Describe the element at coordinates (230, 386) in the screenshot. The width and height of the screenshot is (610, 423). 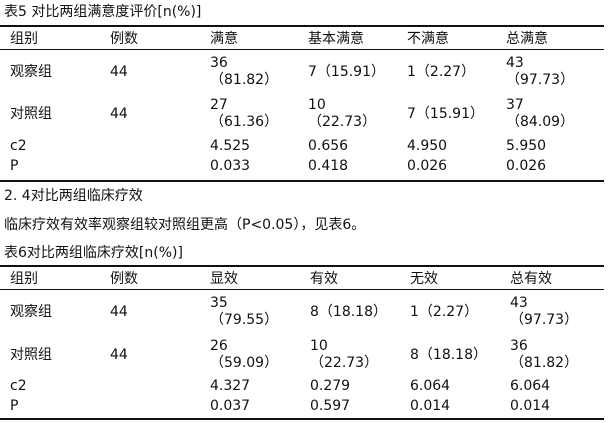
I see `table6-row-3-cell: 4.327` at that location.